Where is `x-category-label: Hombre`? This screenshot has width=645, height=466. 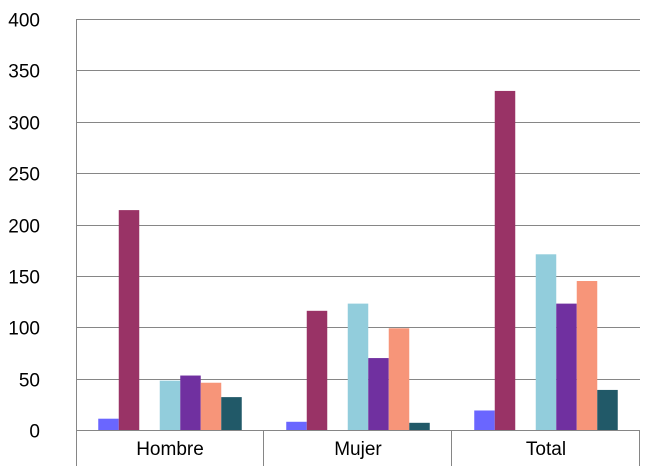
x-category-label: Hombre is located at coordinates (170, 449).